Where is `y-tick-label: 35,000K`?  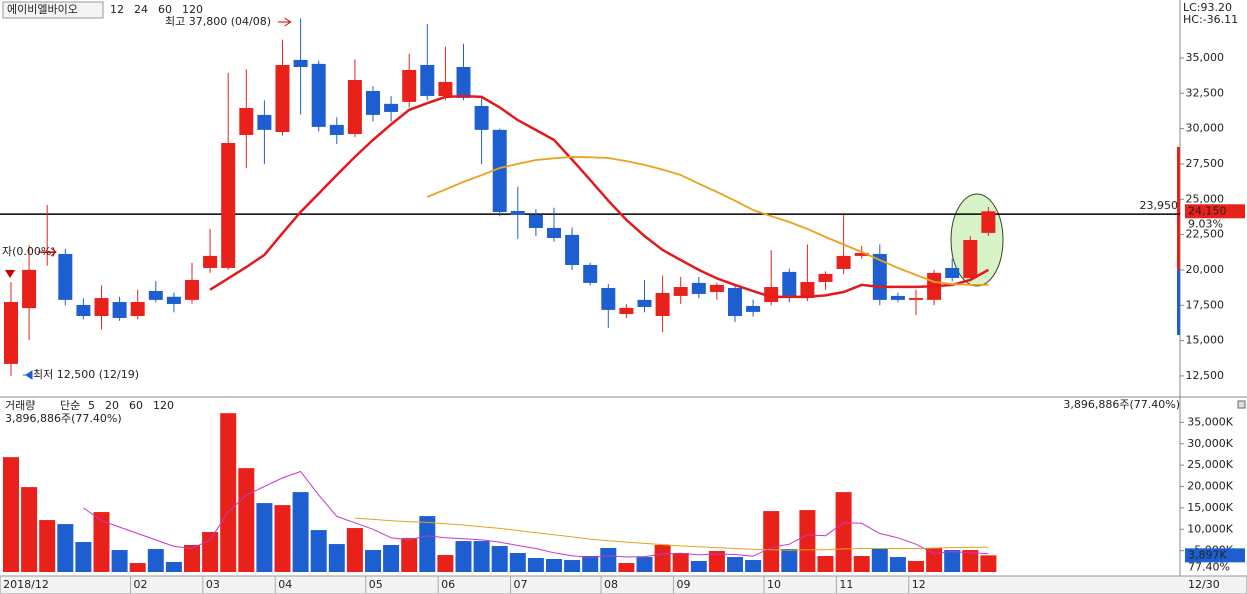
y-tick-label: 35,000K is located at coordinates (1210, 421).